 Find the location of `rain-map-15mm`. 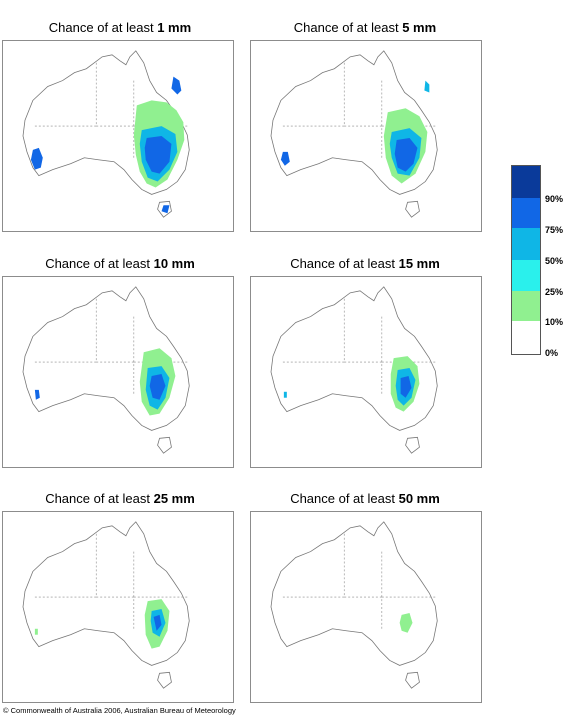

rain-map-15mm is located at coordinates (366, 372).